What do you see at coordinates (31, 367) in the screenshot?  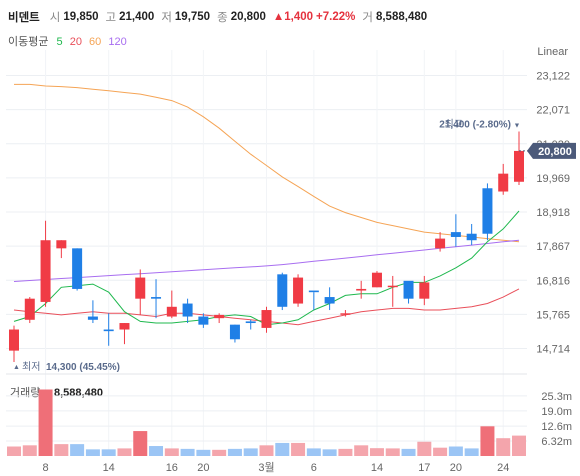 I see `low-annotation-label: 최저` at bounding box center [31, 367].